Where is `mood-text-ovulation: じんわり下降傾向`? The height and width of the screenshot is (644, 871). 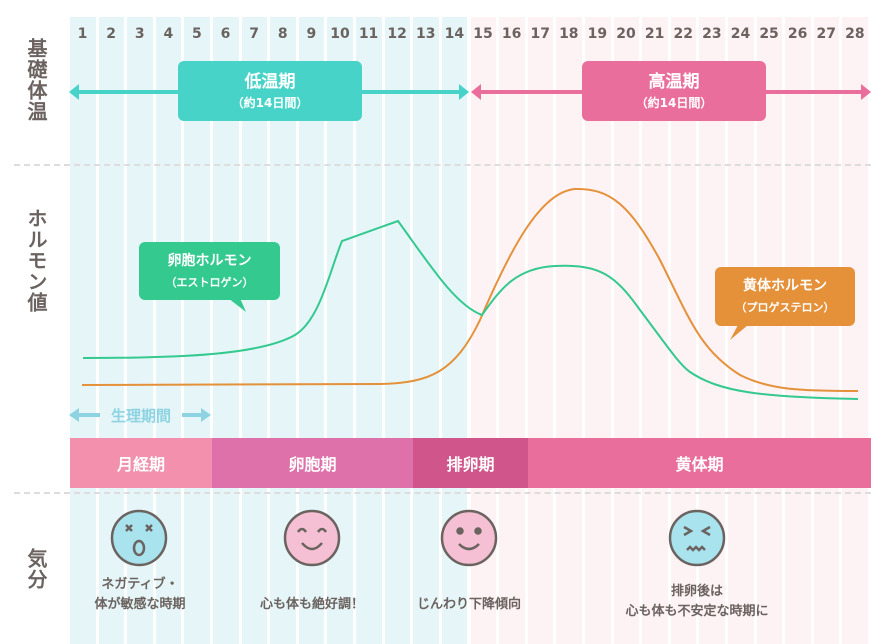
mood-text-ovulation: じんわり下降傾向 is located at coordinates (469, 605).